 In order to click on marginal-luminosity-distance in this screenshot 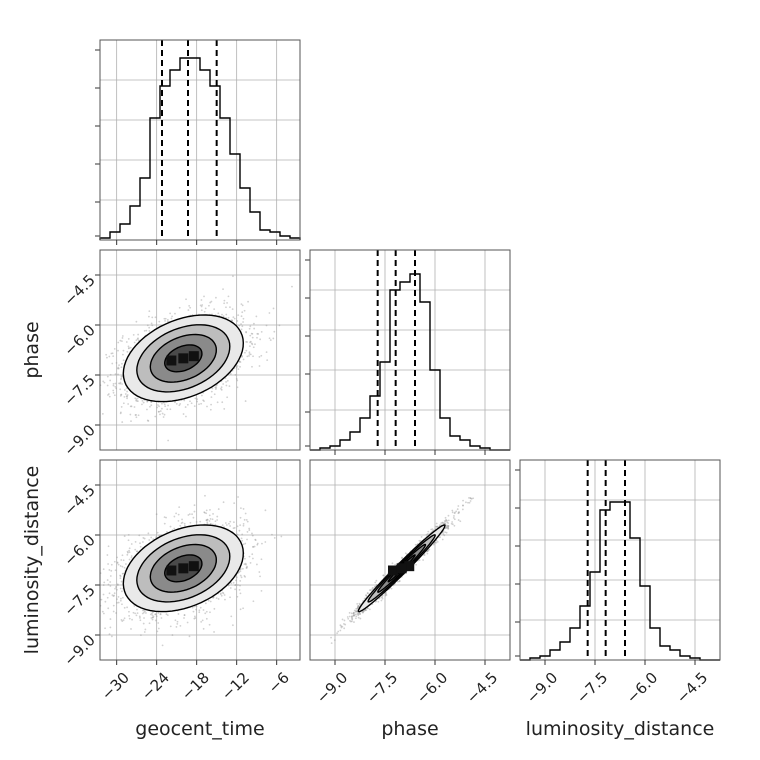, I will do `click(618, 560)`.